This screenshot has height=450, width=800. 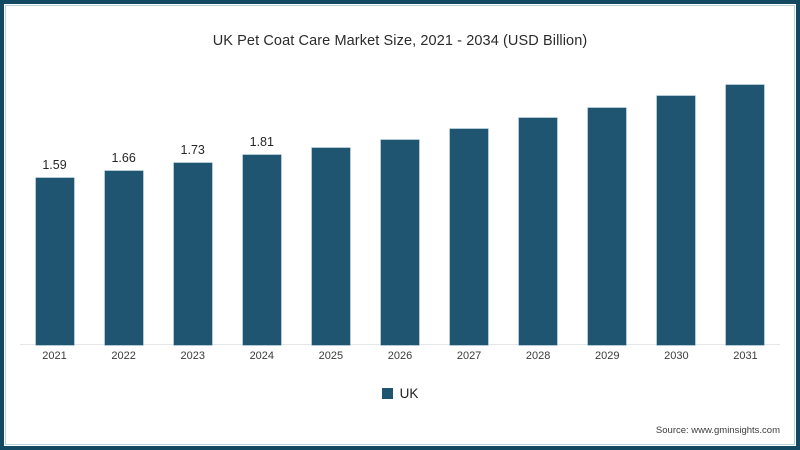 I want to click on bar-2021, so click(x=54, y=261).